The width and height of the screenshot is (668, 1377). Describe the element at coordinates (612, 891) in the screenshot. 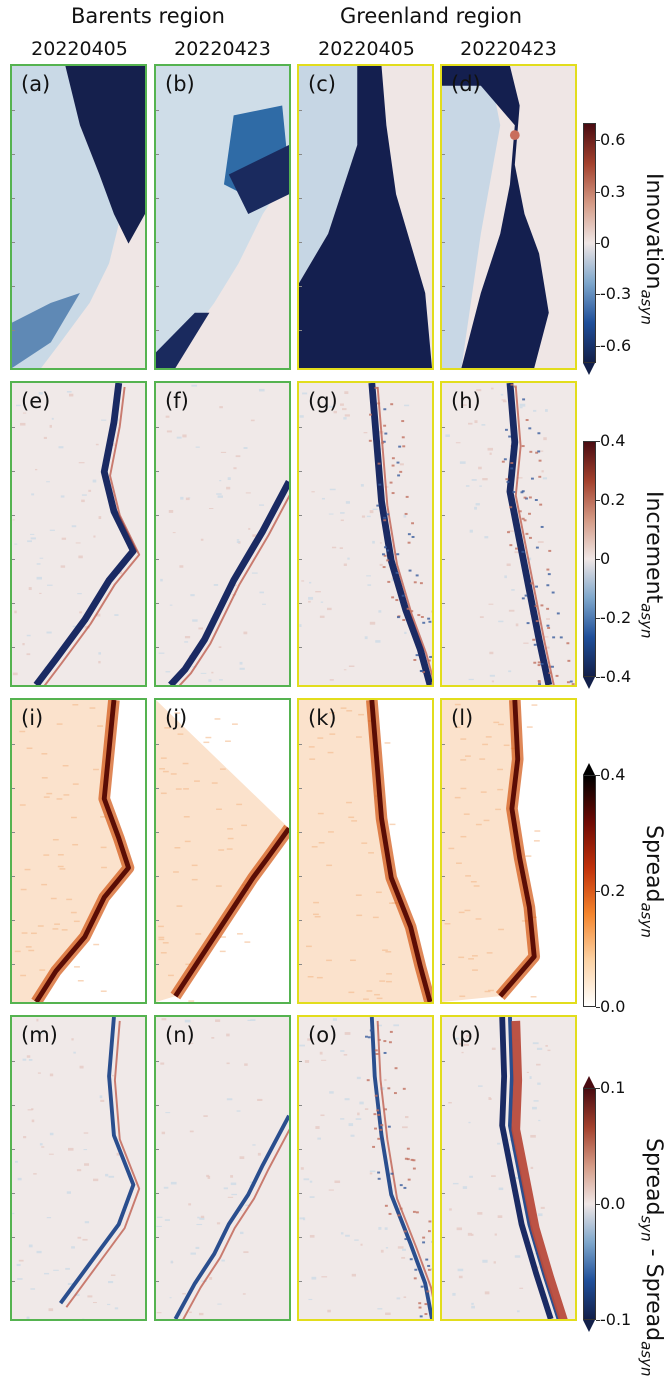

I see `colorbar-tick-label: 0.2` at that location.